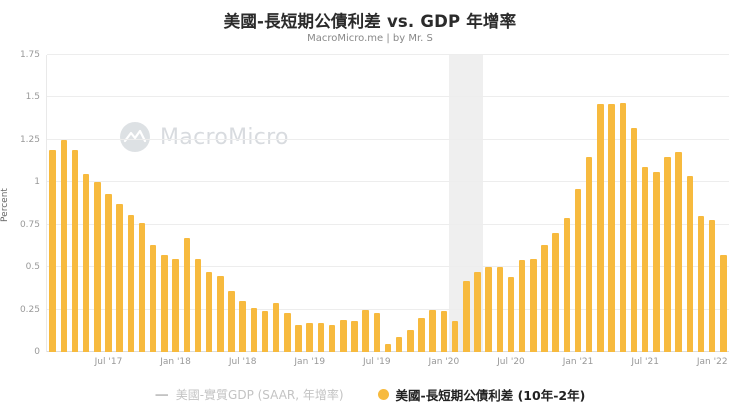 The height and width of the screenshot is (416, 740). What do you see at coordinates (259, 395) in the screenshot?
I see `legend-label-gdp: 美國-實質GDP (SAAR, 年增率)` at bounding box center [259, 395].